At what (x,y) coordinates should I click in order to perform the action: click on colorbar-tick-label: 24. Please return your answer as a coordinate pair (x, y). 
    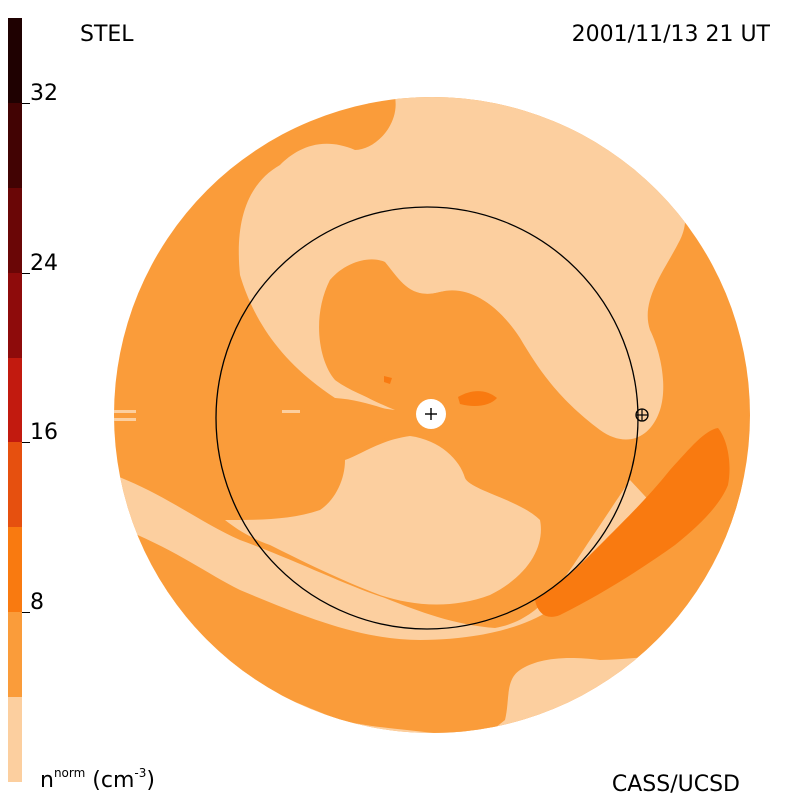
    Looking at the image, I should click on (44, 263).